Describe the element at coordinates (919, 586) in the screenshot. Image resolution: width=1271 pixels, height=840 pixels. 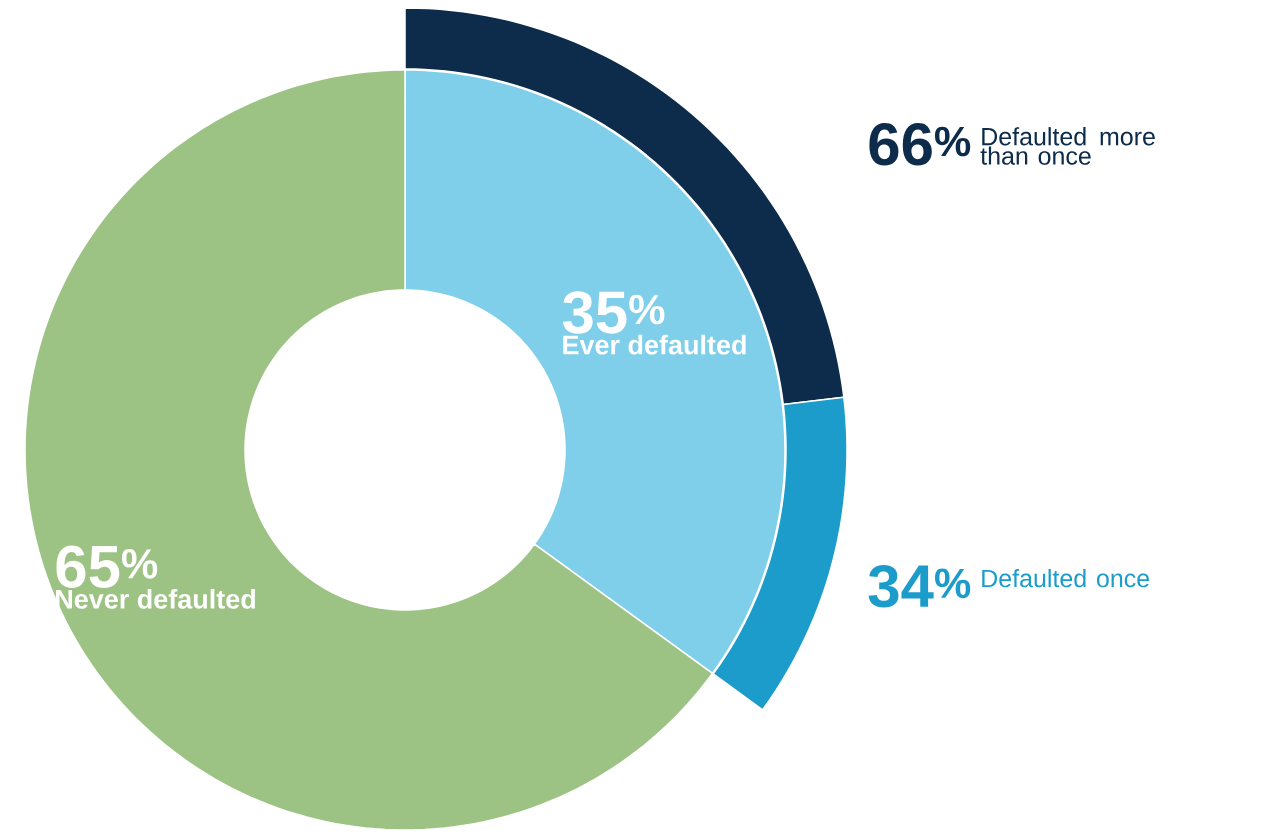
I see `data-label: 34$^{%}$` at that location.